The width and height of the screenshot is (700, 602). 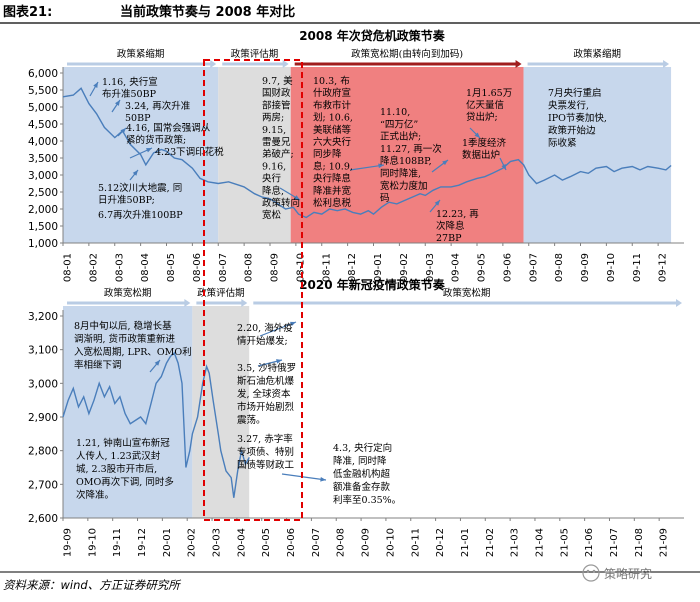 I want to click on chart1-title: 2008 年次贷危机政策节奏, so click(x=372, y=35).